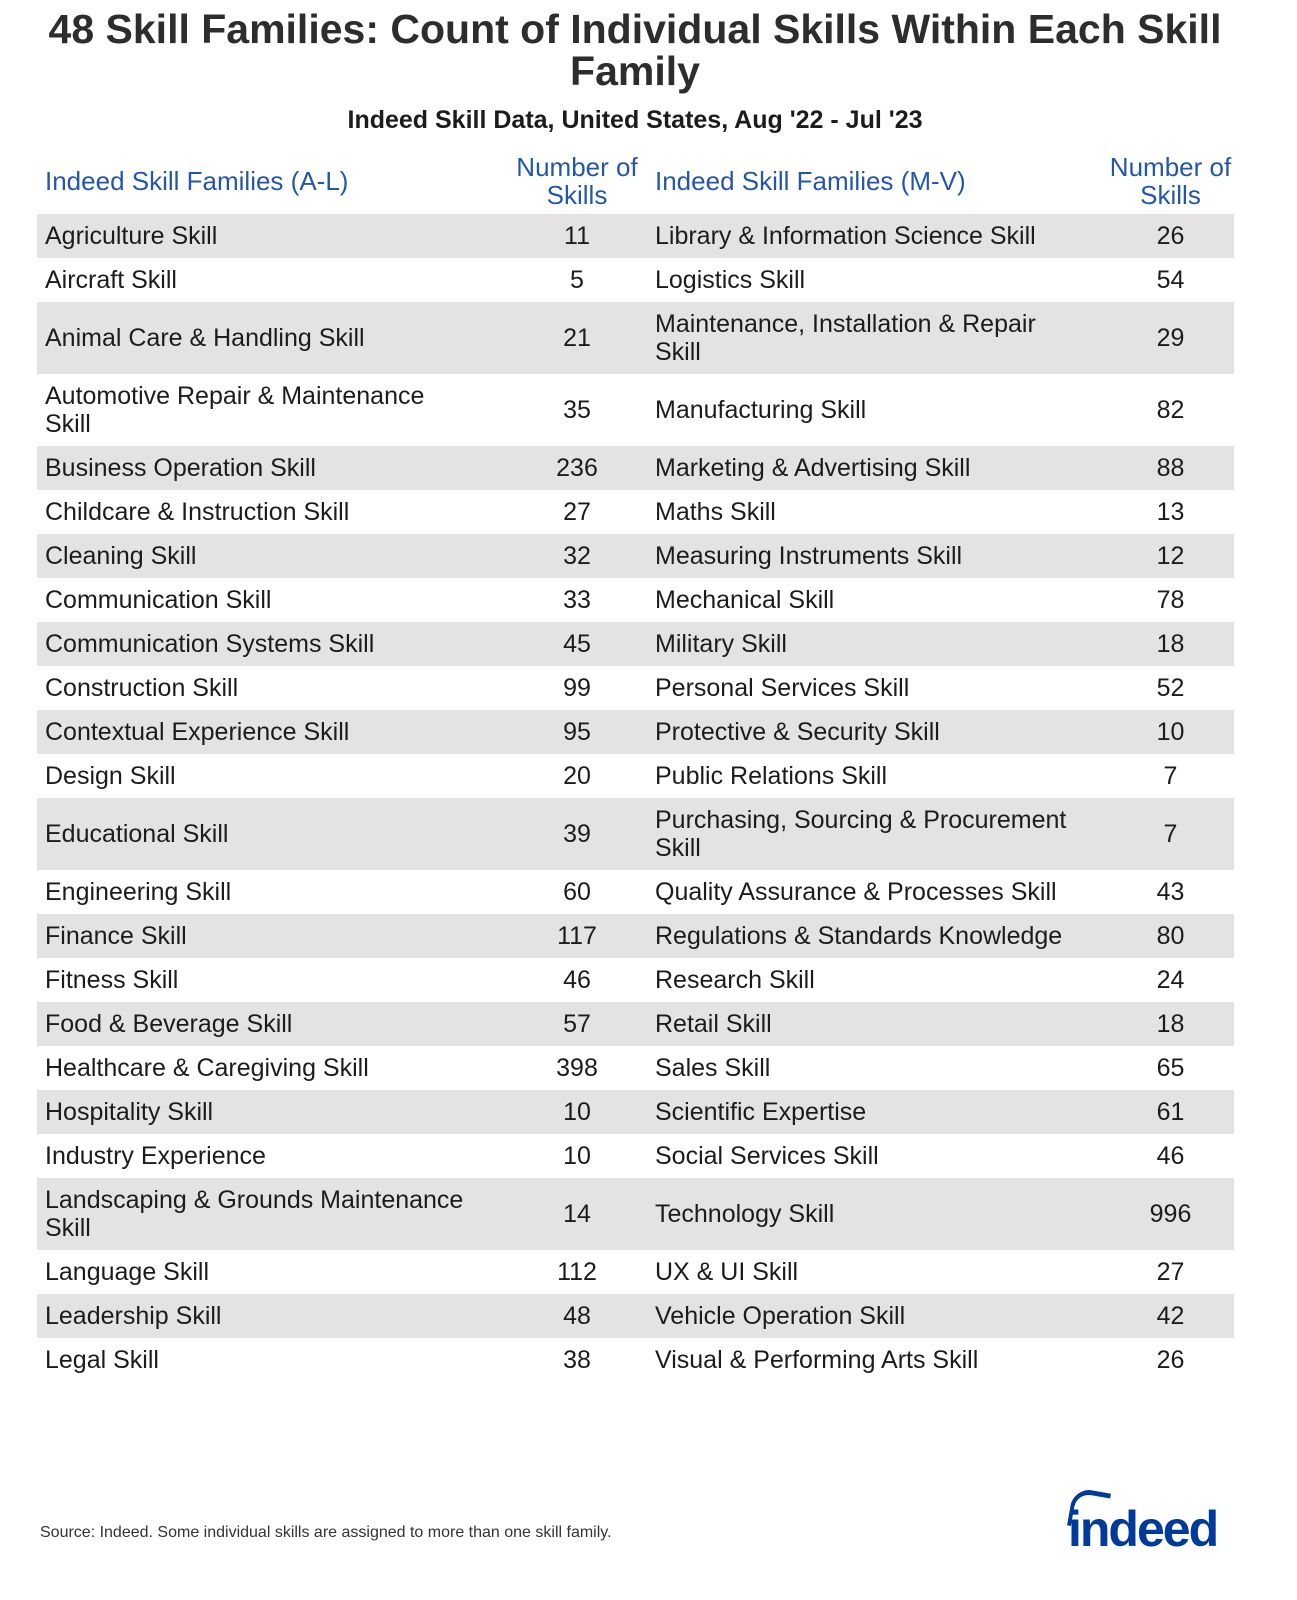 This screenshot has width=1297, height=1600. Describe the element at coordinates (1170, 280) in the screenshot. I see `skill-count-m-v: 54` at that location.